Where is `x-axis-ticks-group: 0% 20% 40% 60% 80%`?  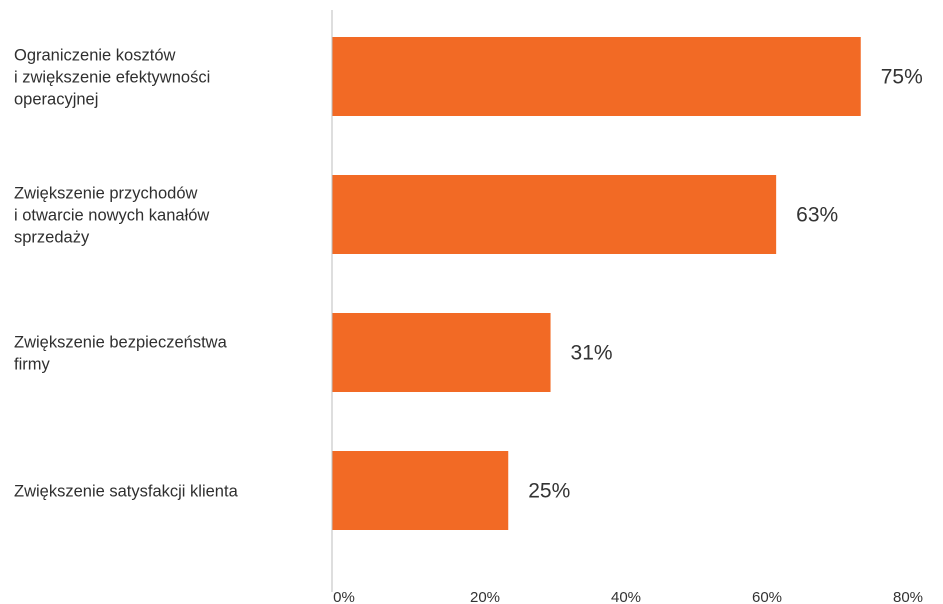 x-axis-ticks-group: 0% 20% 40% 60% 80% is located at coordinates (628, 596).